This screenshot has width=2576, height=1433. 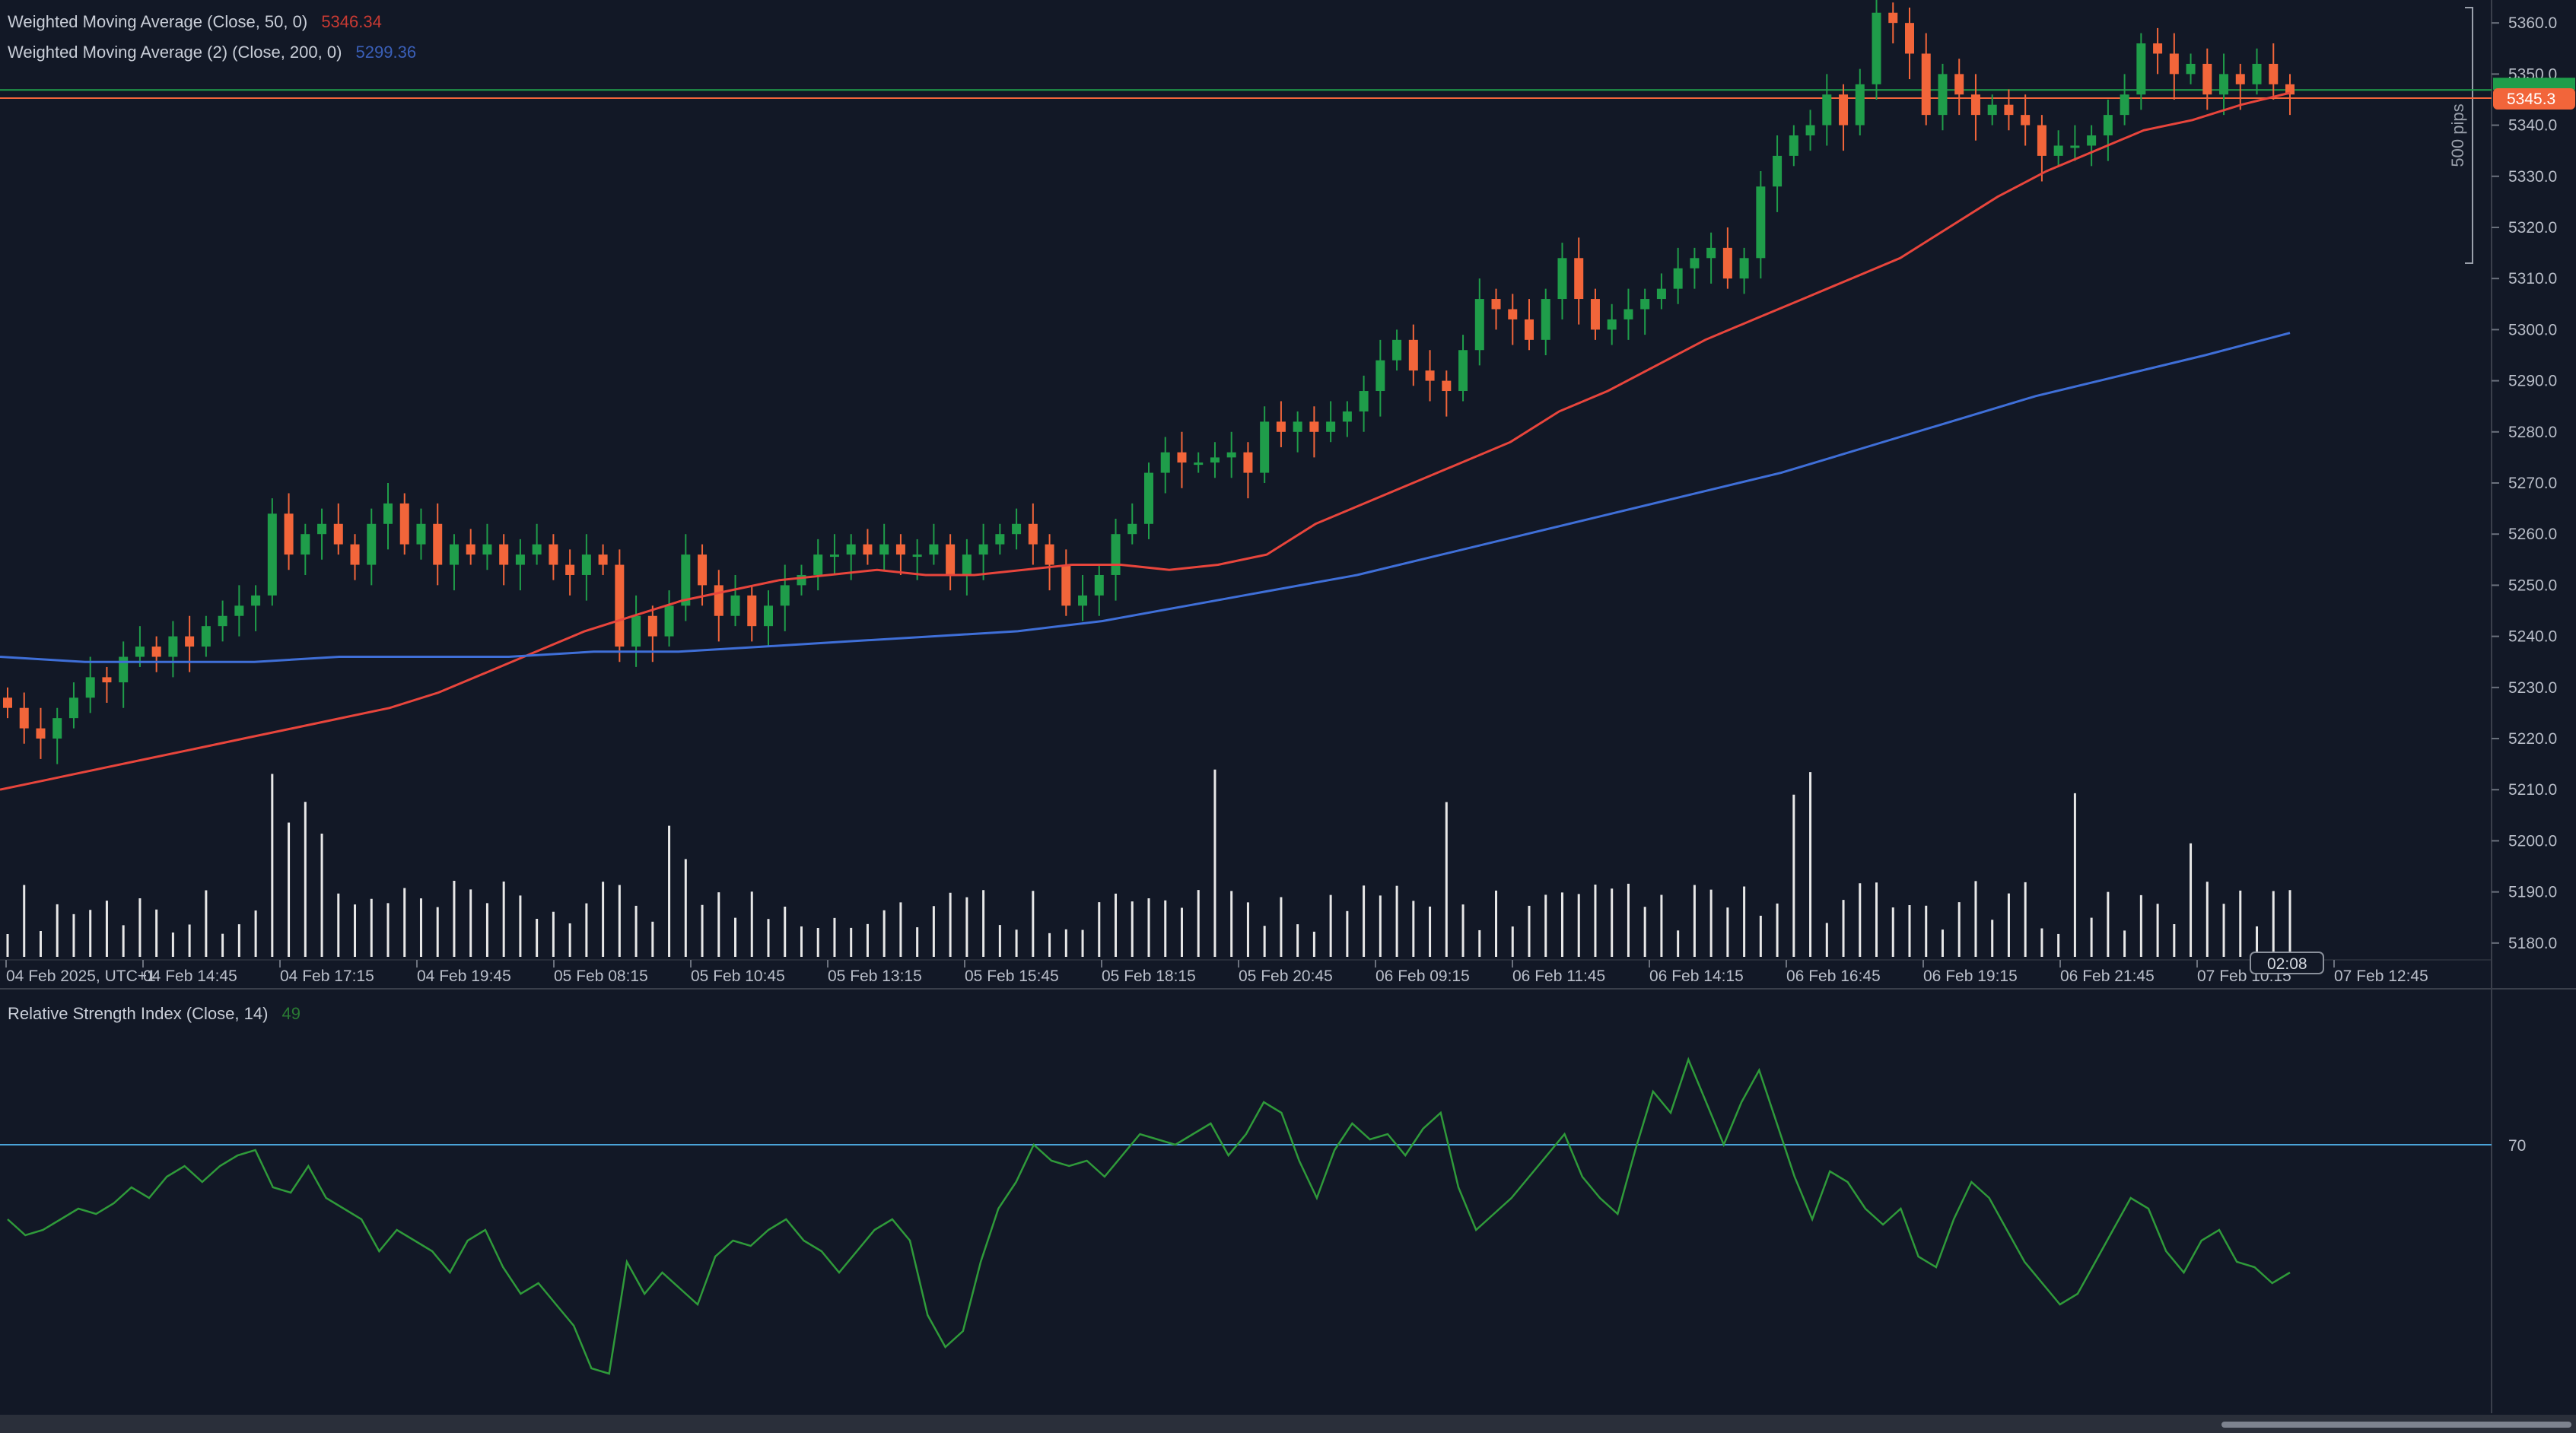 I want to click on time-tick-label: 05 Feb 18:15, so click(x=1149, y=976).